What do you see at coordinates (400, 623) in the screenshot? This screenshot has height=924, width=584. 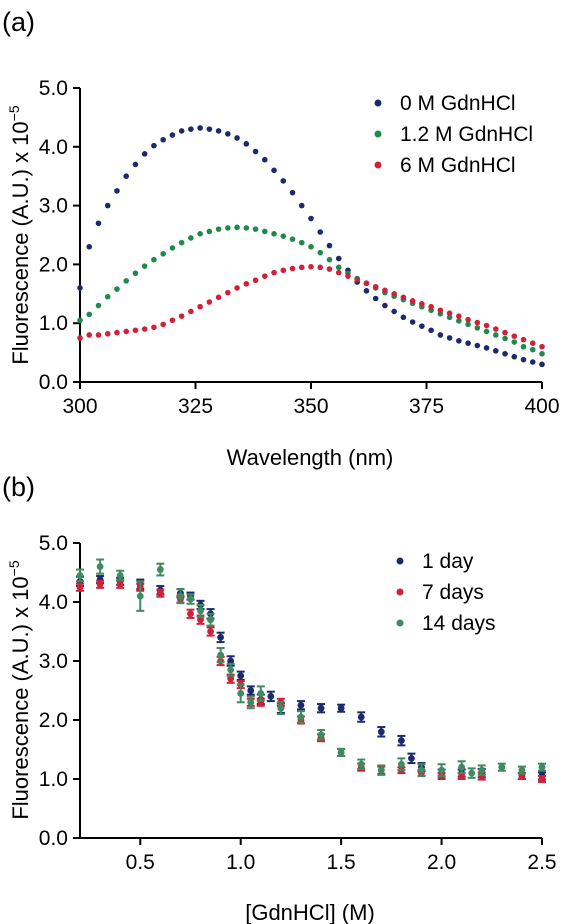 I see `legend-marker` at bounding box center [400, 623].